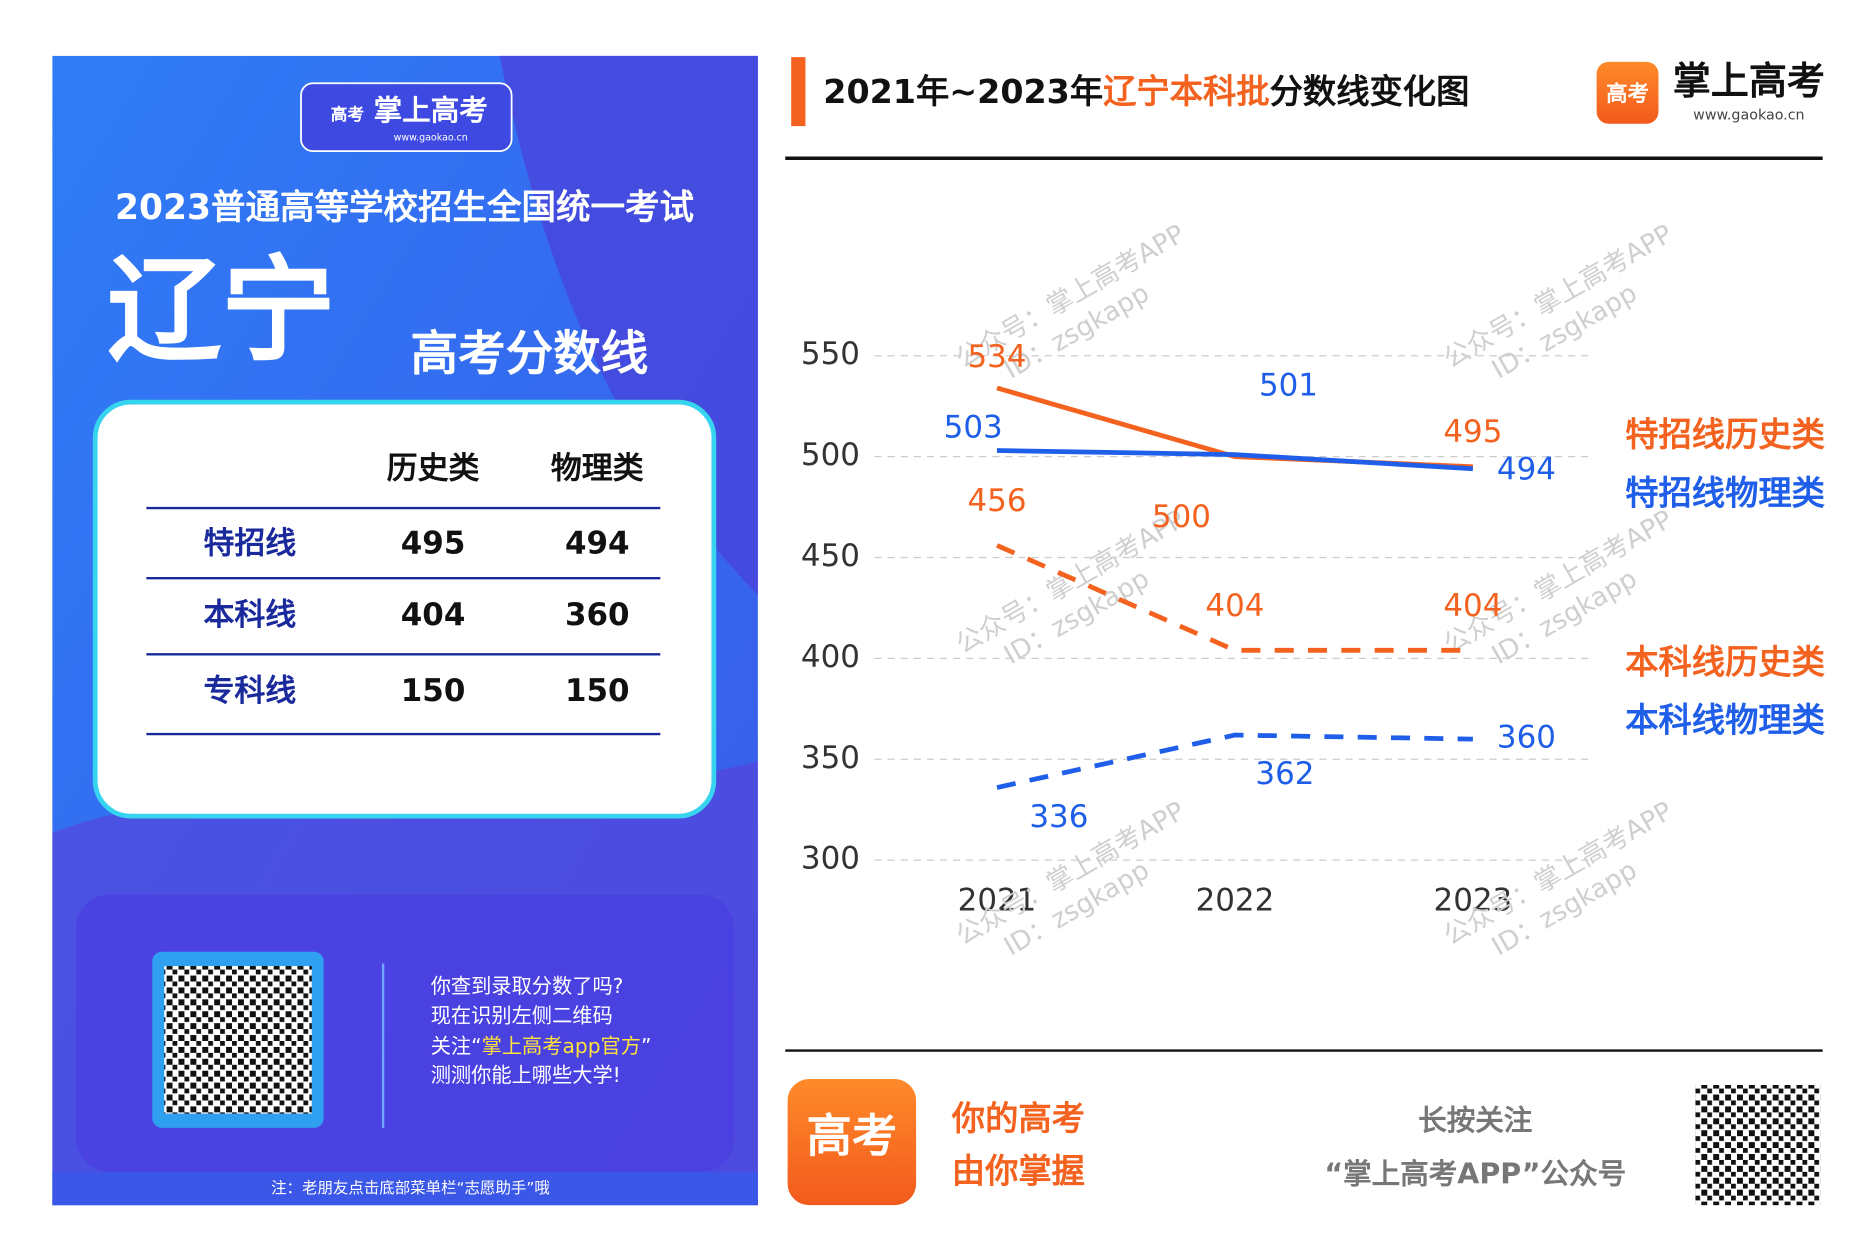 The width and height of the screenshot is (1856, 1248). I want to click on table-cell: 495, so click(433, 543).